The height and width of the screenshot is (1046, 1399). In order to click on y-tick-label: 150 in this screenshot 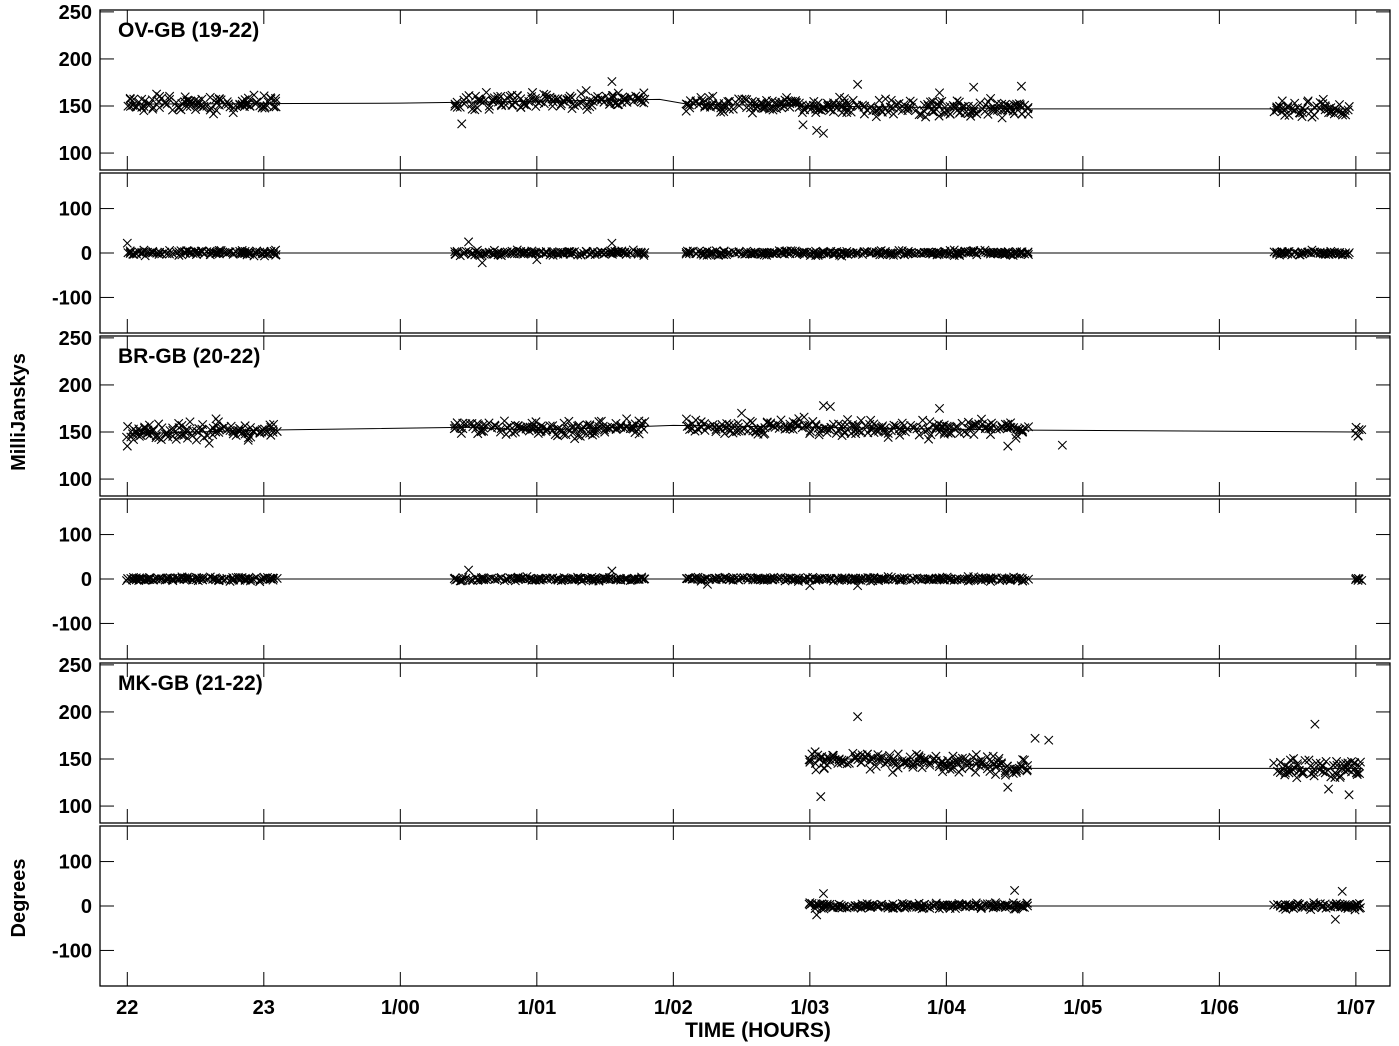, I will do `click(75, 760)`.